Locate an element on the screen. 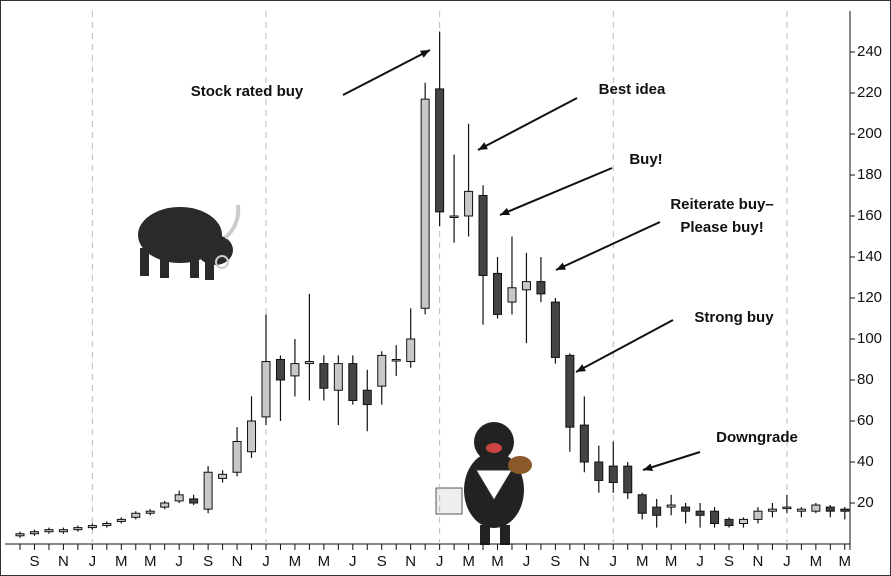 The height and width of the screenshot is (576, 891). y-tick-label: 40 is located at coordinates (865, 461).